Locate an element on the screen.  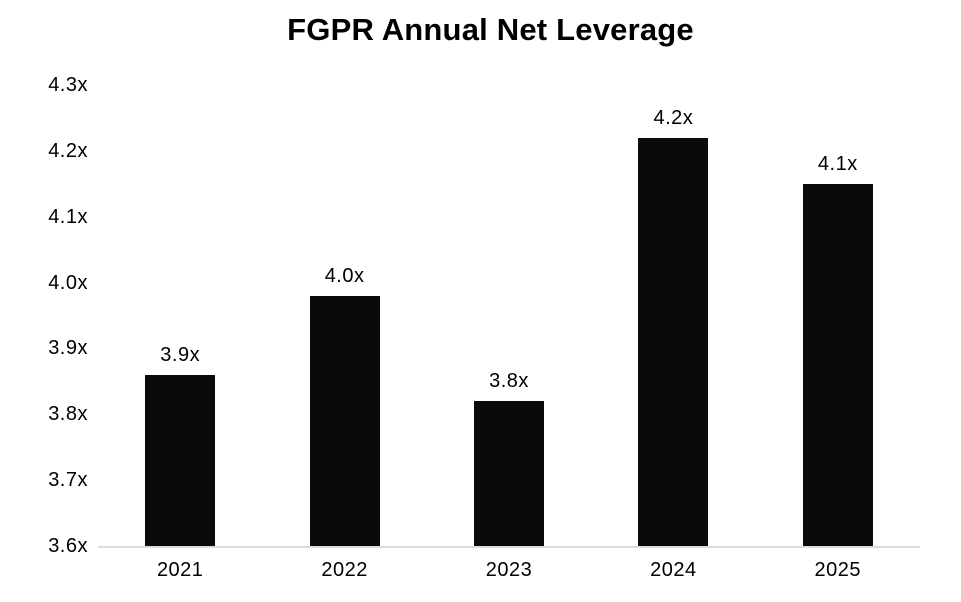
x-tick-label-2022: 2022 is located at coordinates (344, 570).